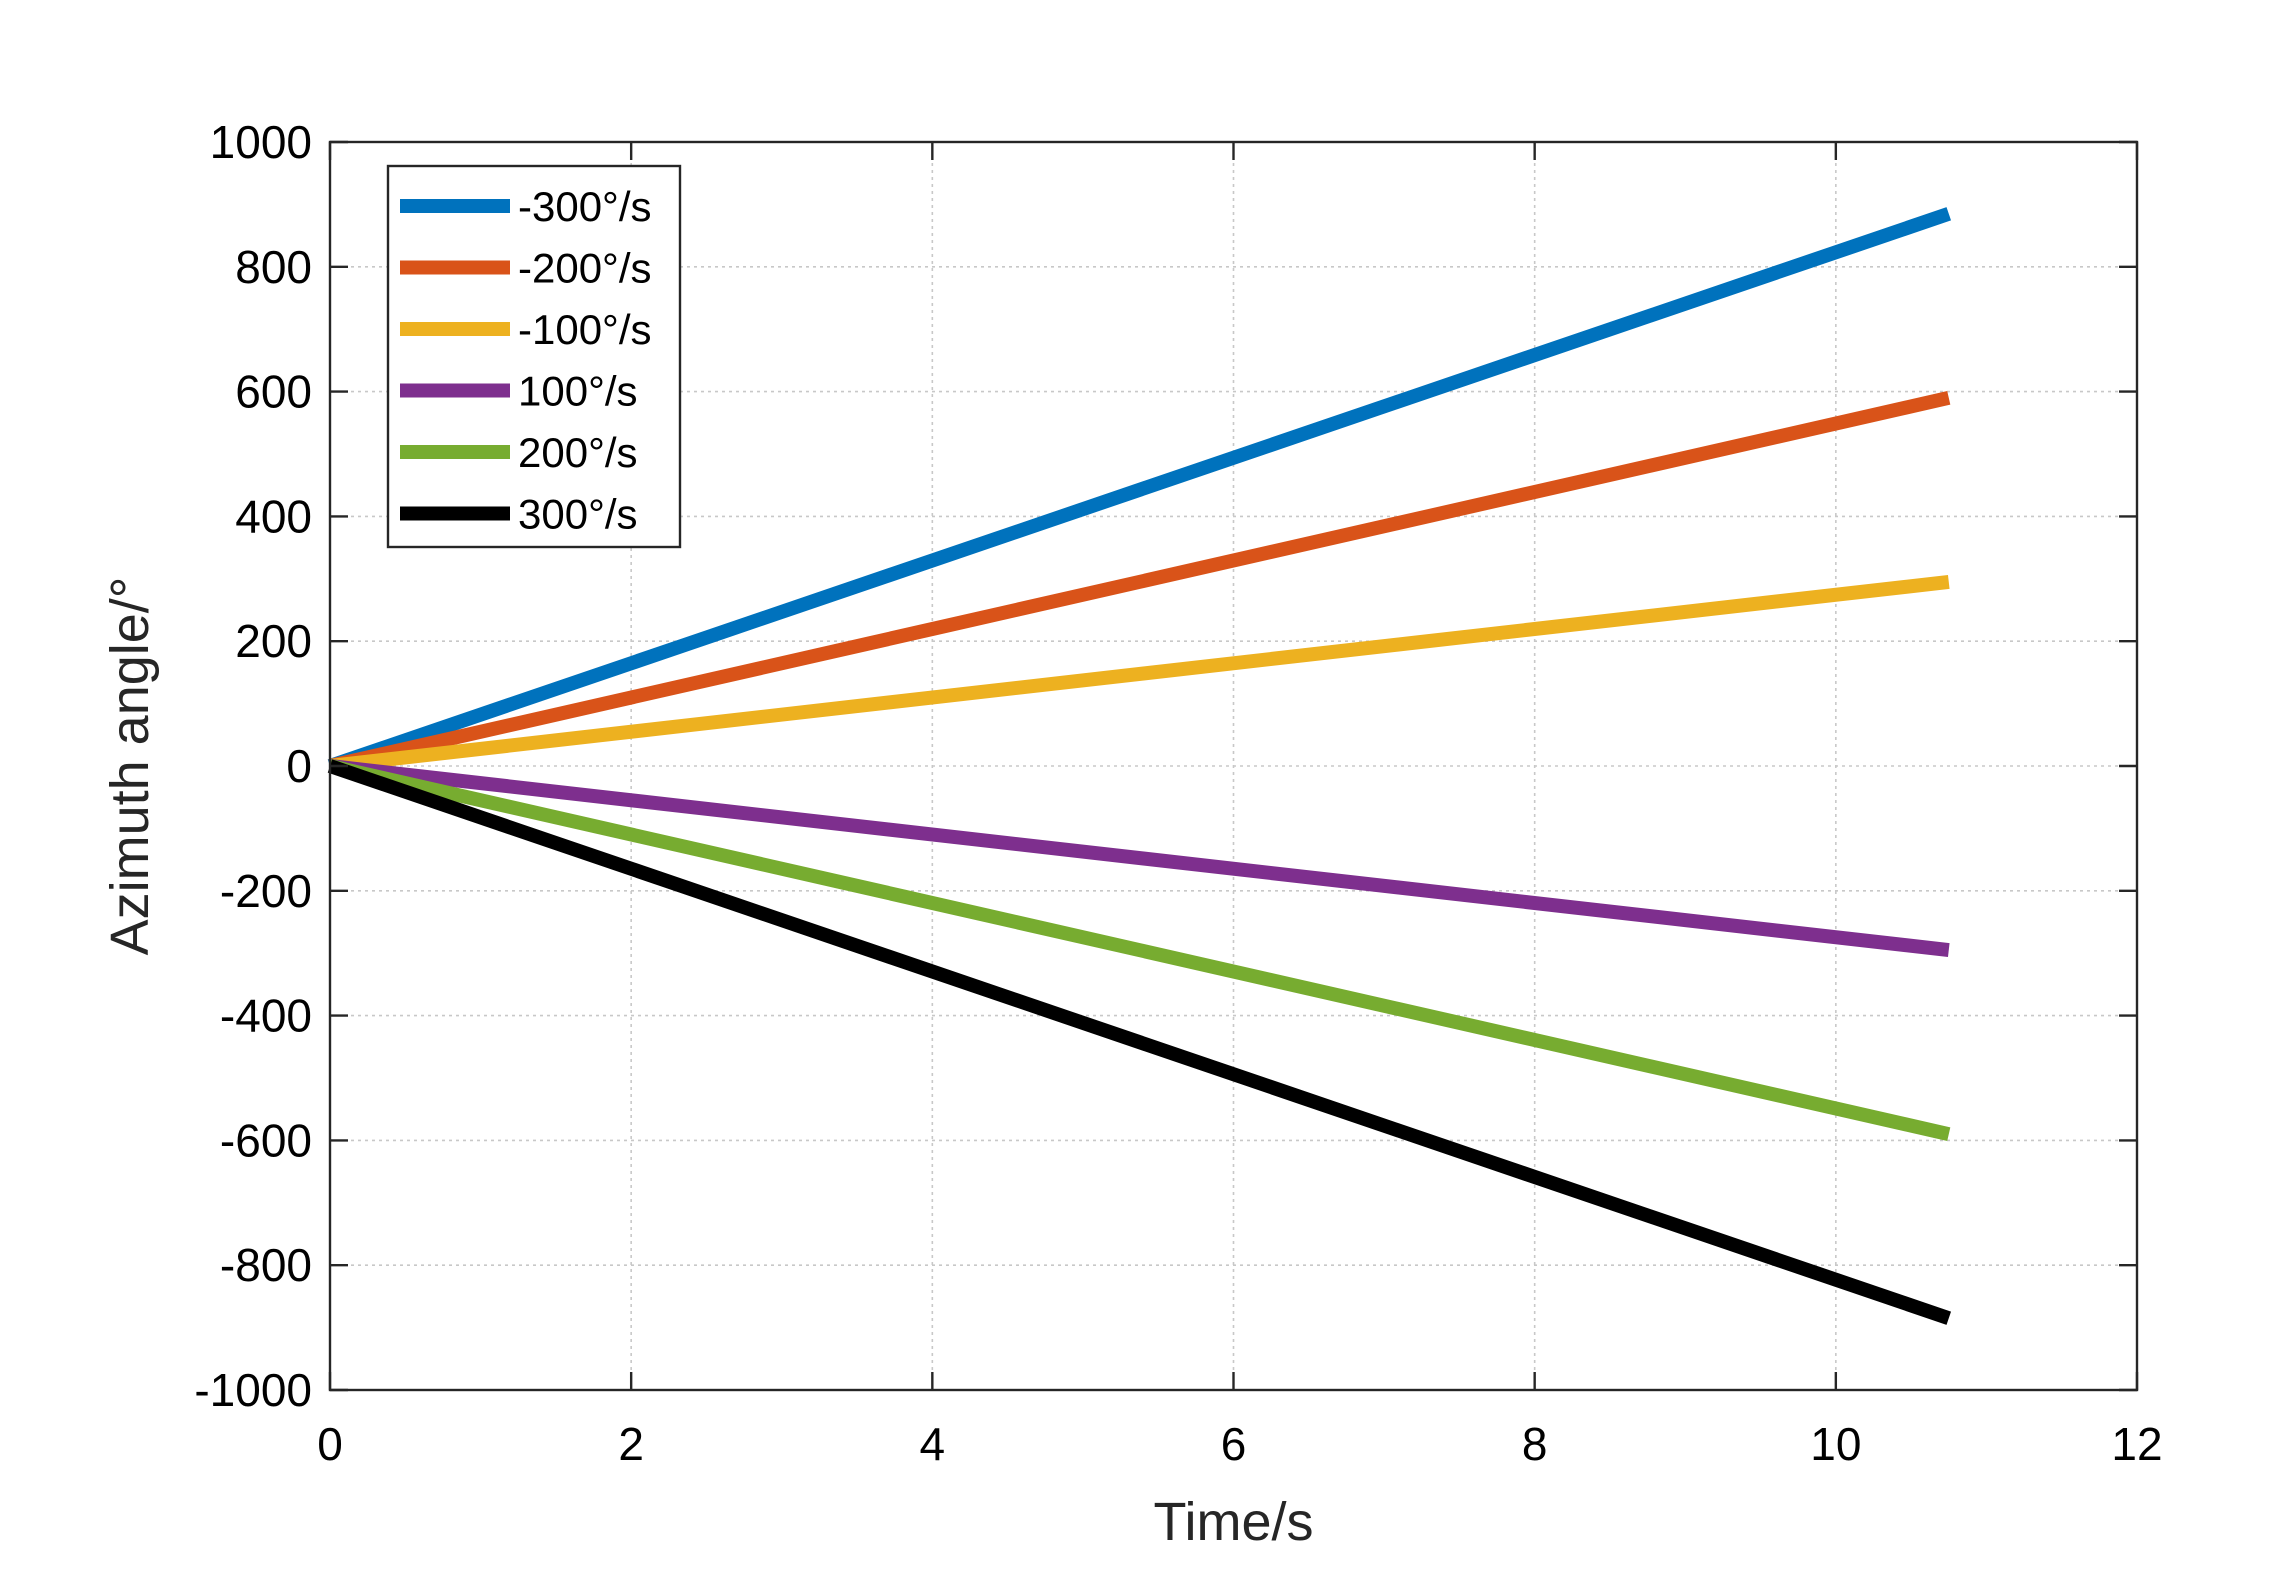  Describe the element at coordinates (330, 1444) in the screenshot. I see `x-tick-label: 0` at that location.